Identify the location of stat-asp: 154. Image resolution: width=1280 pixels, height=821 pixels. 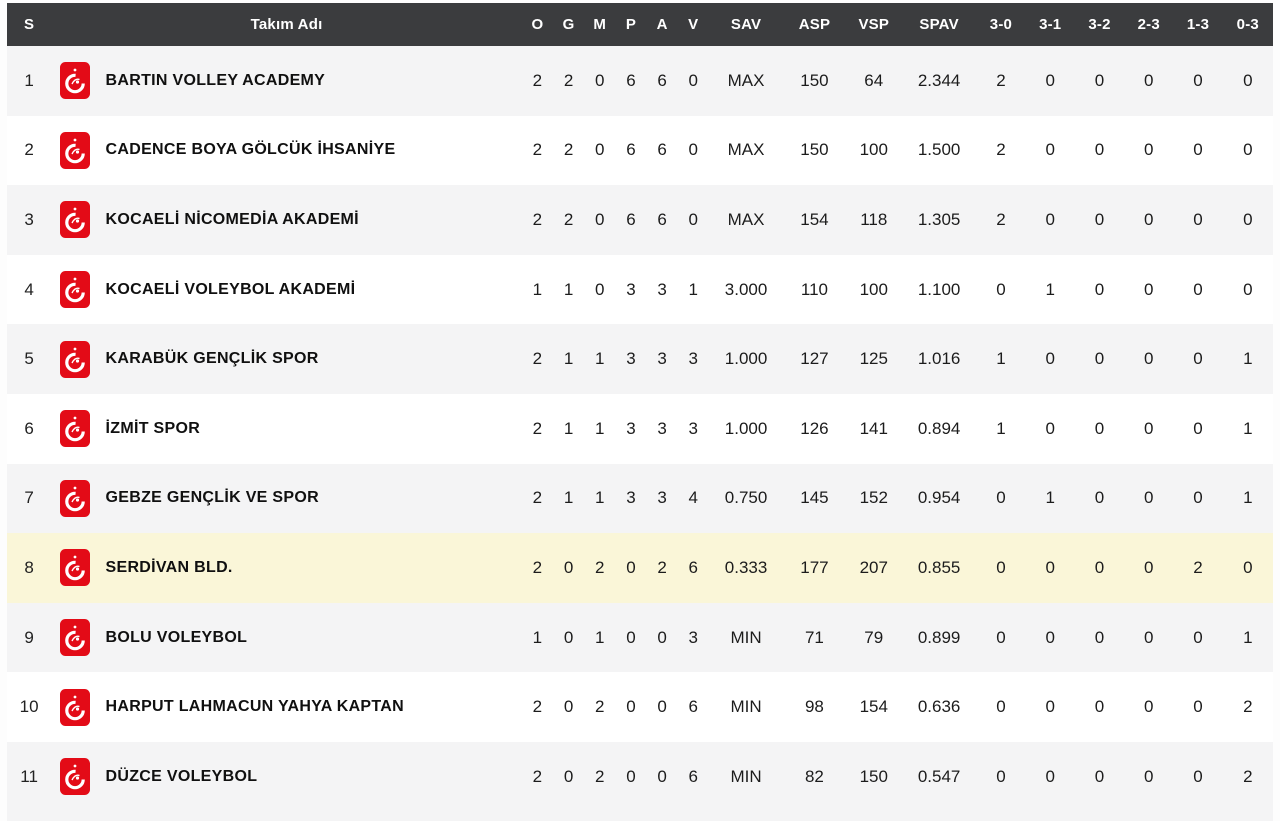
(814, 219).